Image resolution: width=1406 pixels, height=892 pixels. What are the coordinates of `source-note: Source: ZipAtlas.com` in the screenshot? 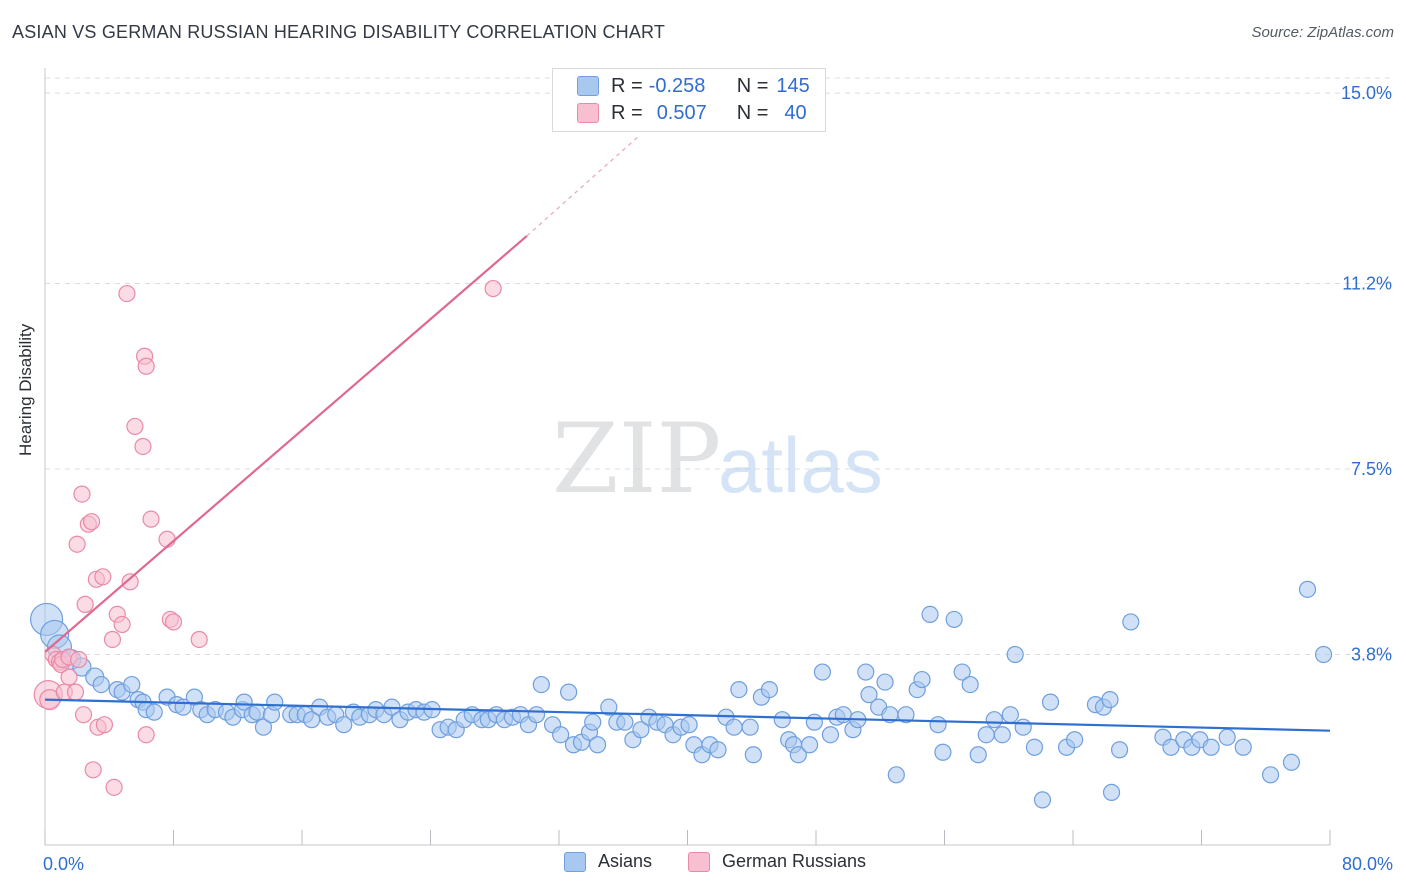 It's located at (1322, 32).